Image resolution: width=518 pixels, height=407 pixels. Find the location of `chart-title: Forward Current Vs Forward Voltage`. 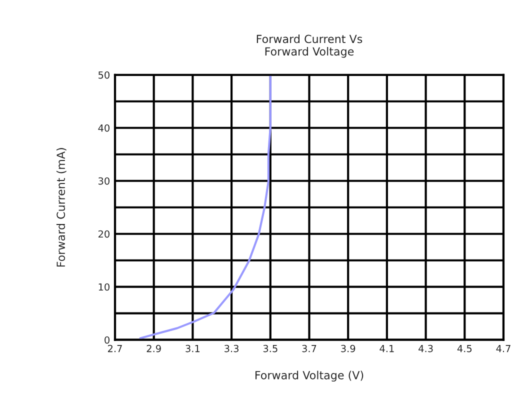

chart-title: Forward Current Vs Forward Voltage is located at coordinates (309, 46).